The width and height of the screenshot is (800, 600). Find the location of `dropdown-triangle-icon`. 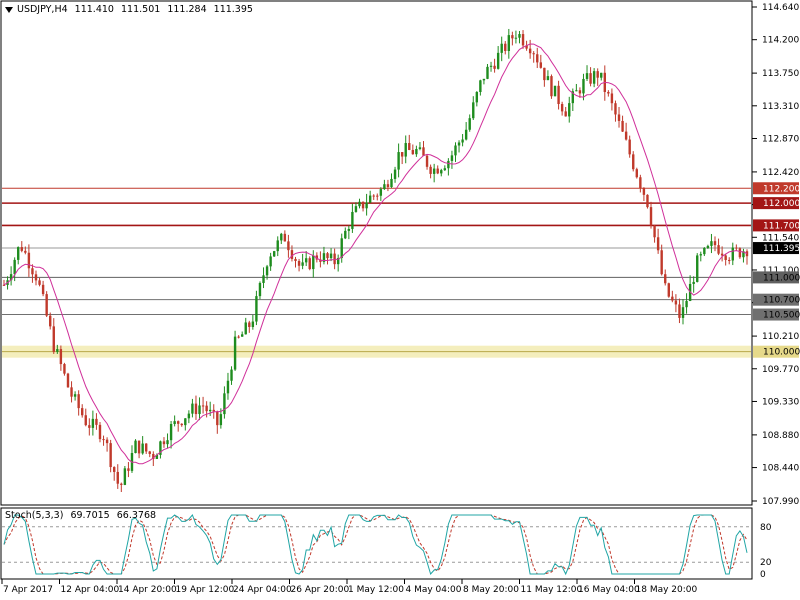

dropdown-triangle-icon is located at coordinates (9, 9).